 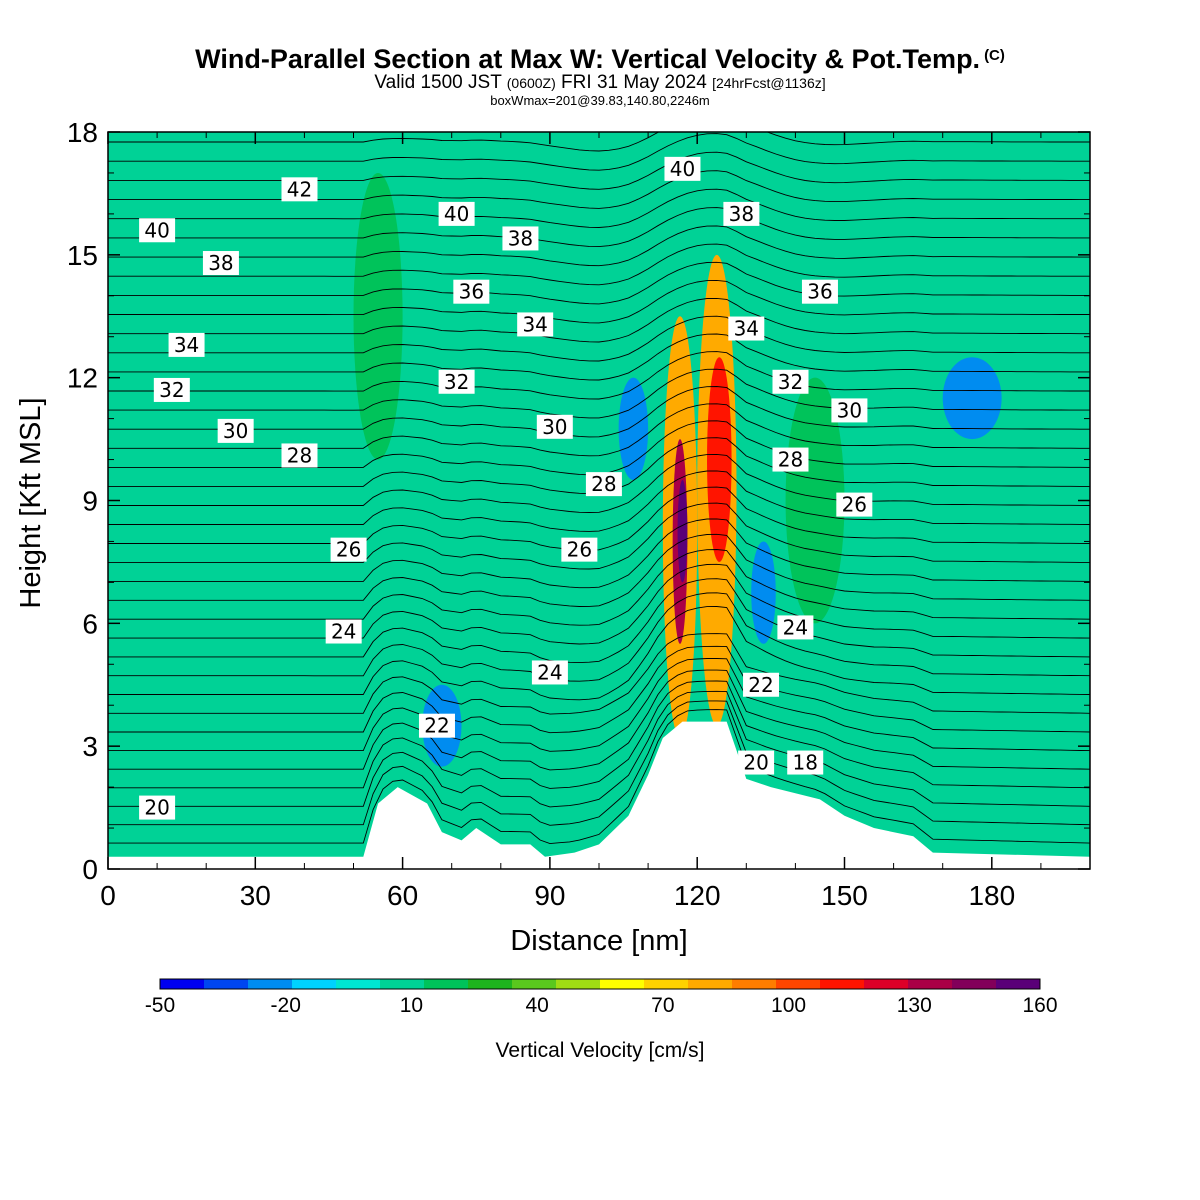 I want to click on theta-label-28: 22, so click(x=761, y=684).